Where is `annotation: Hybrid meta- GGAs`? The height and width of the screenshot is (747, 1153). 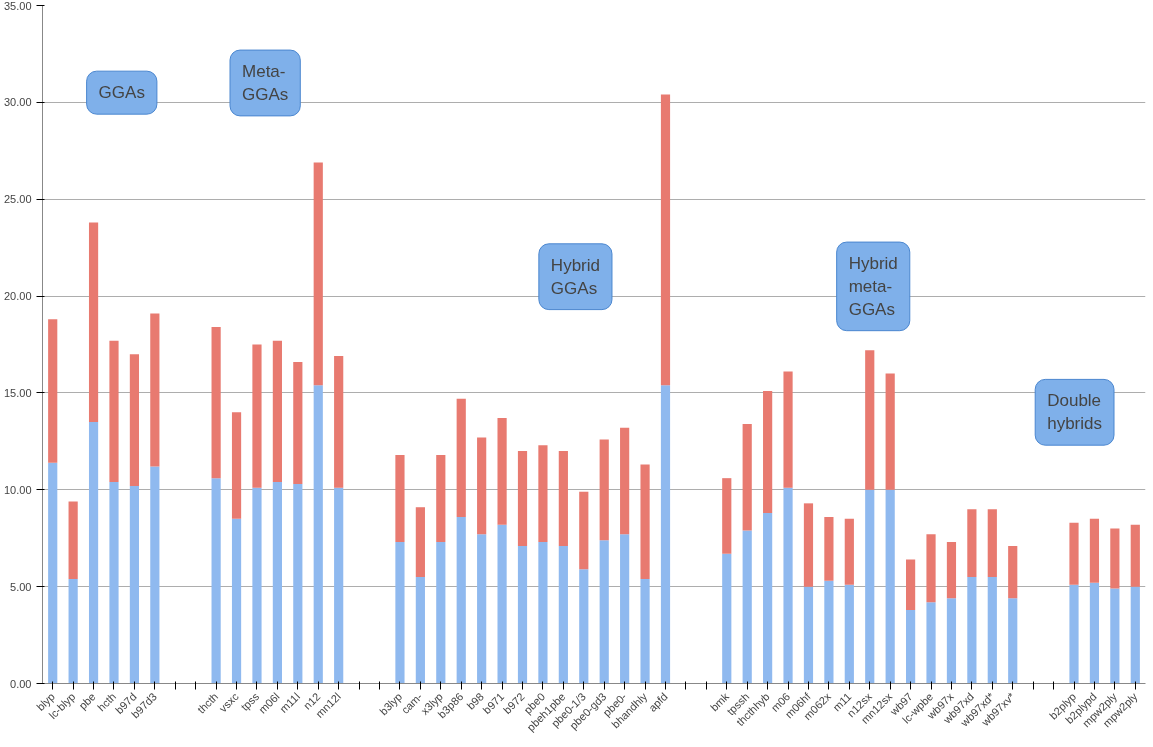 annotation: Hybrid meta- GGAs is located at coordinates (873, 286).